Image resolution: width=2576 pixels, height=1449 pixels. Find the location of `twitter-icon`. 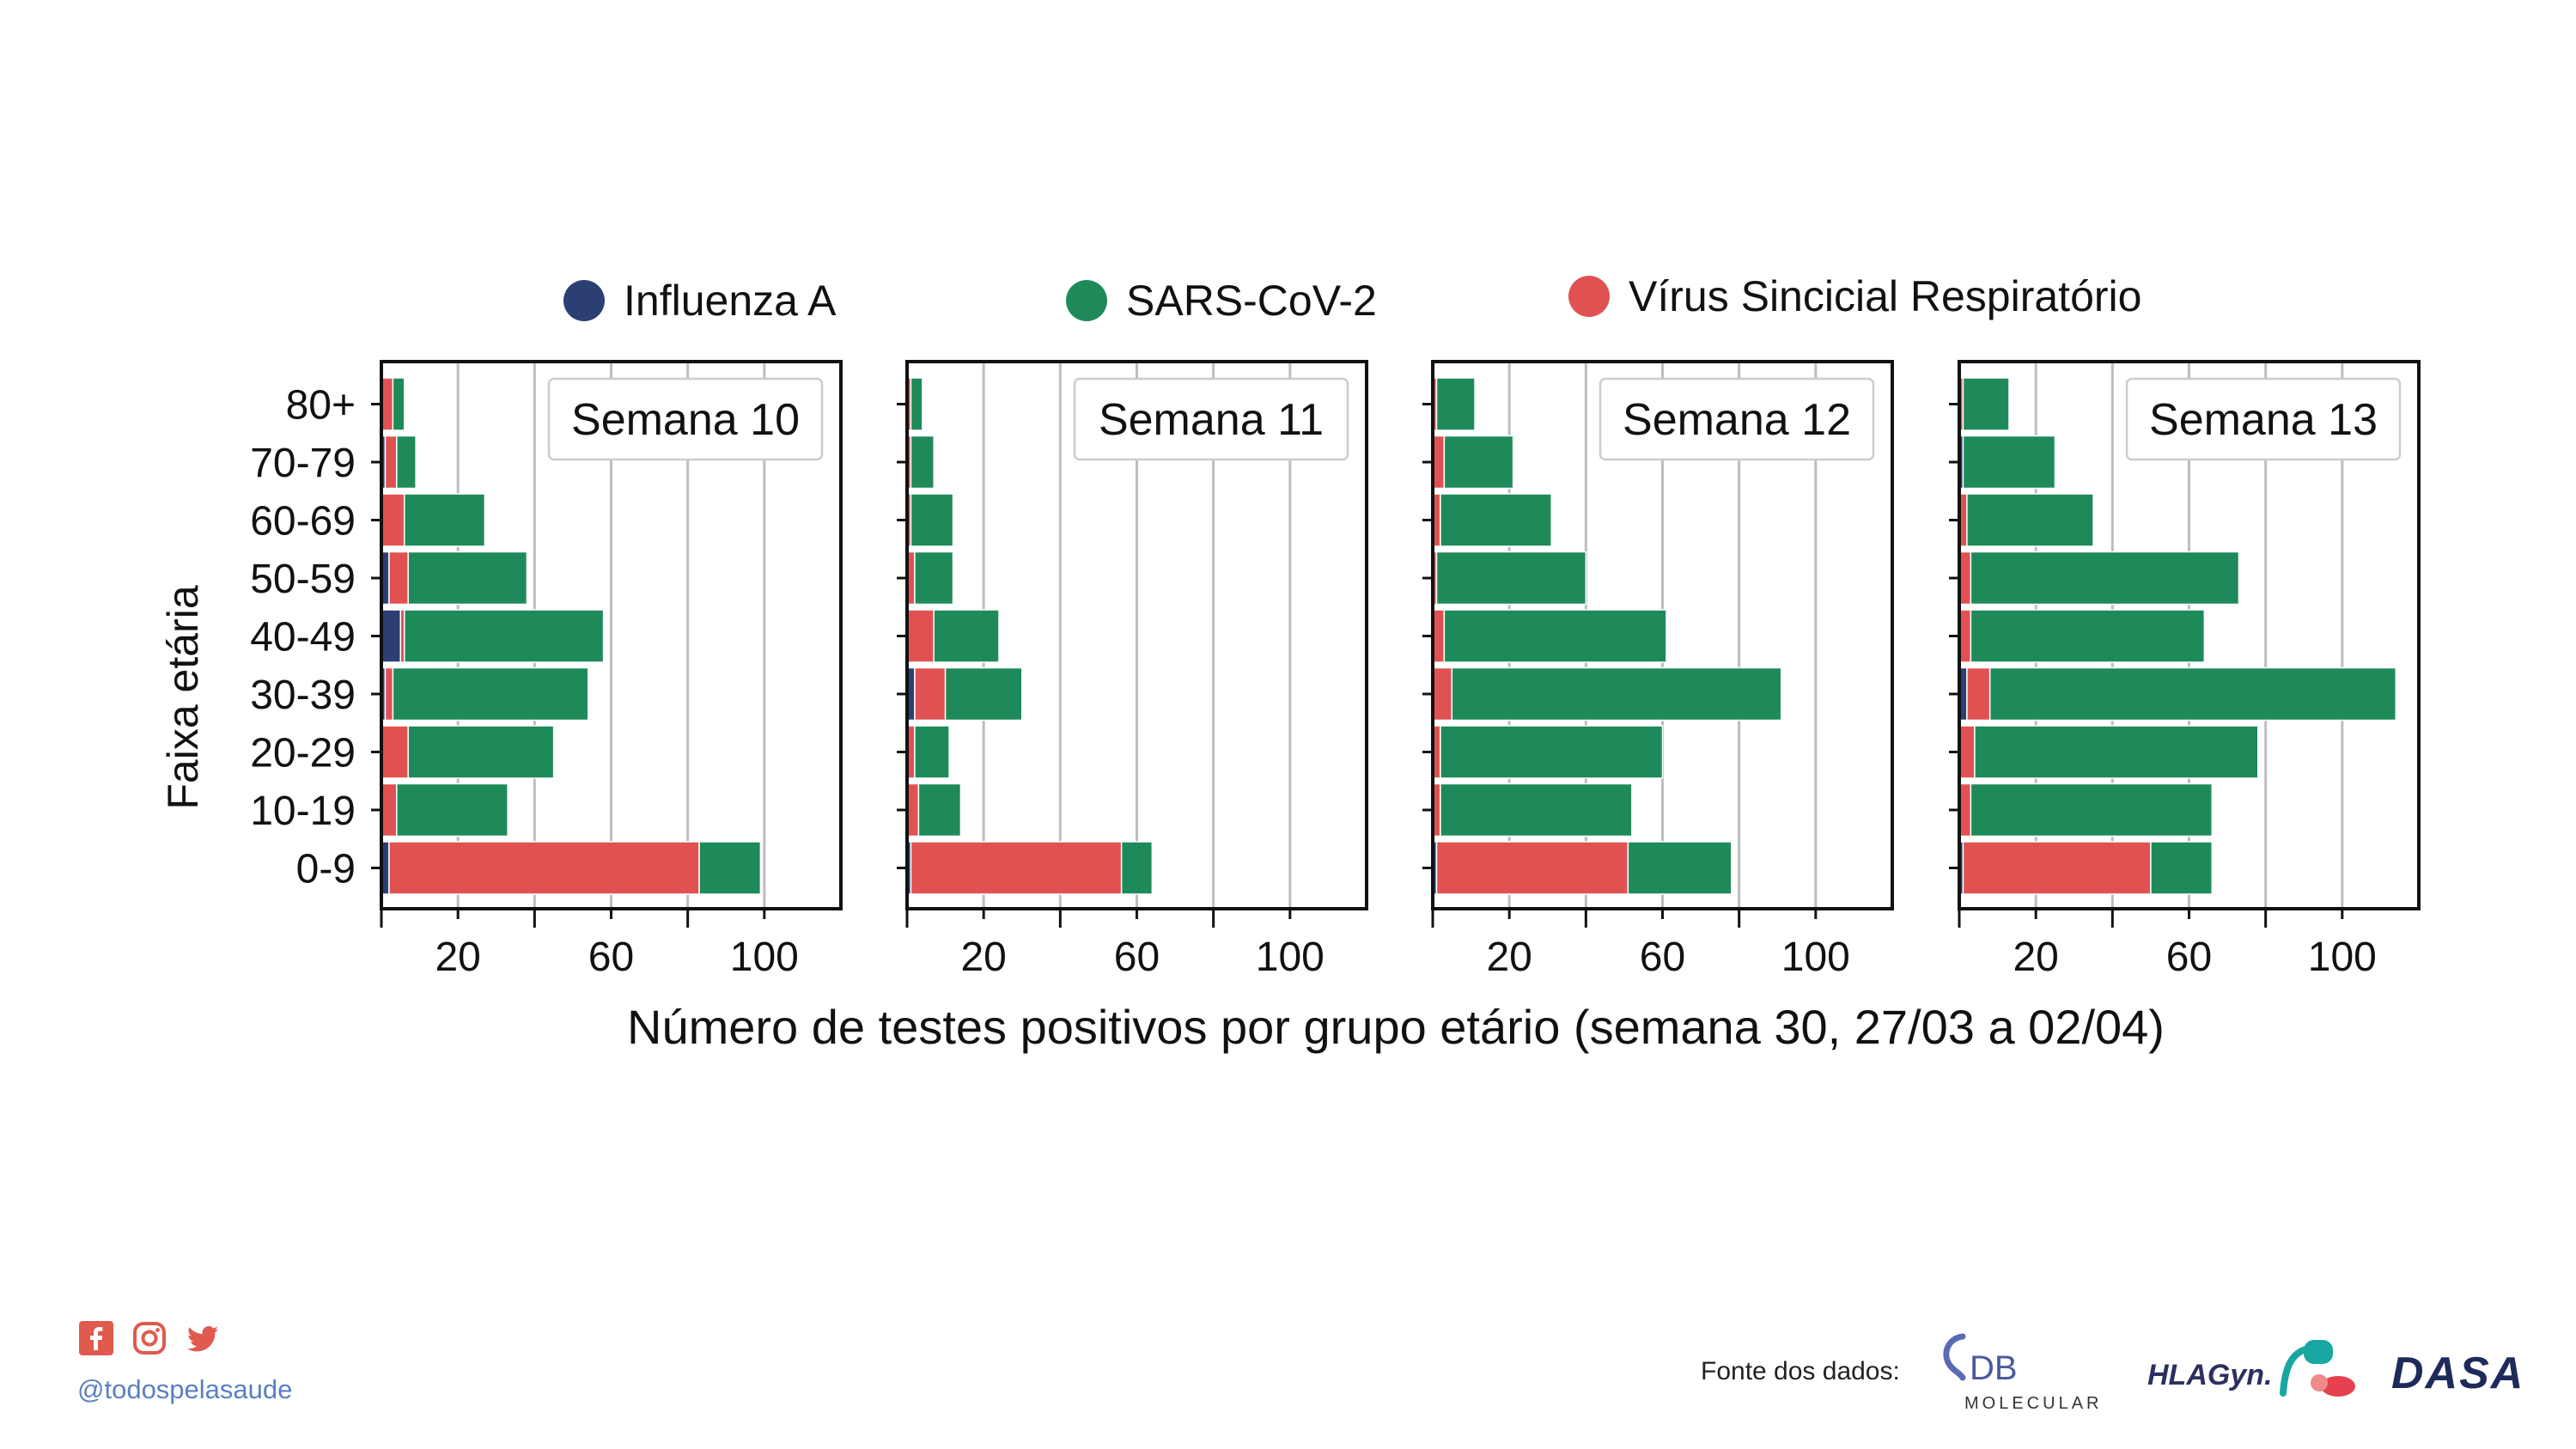

twitter-icon is located at coordinates (203, 1338).